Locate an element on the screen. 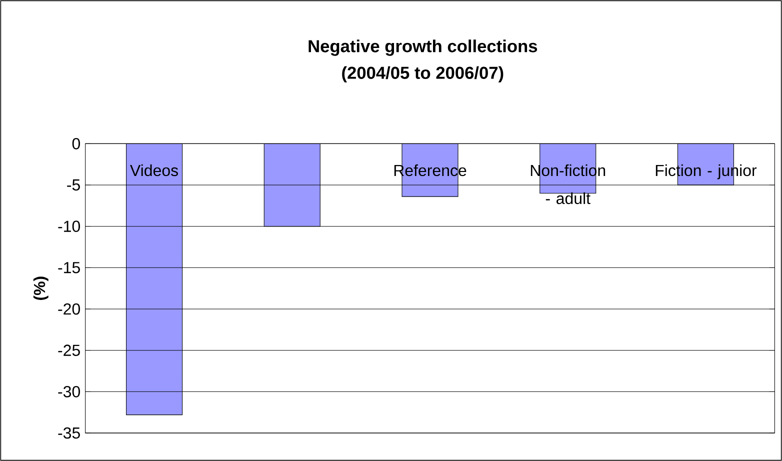 The width and height of the screenshot is (782, 461). chart-subtitle: (2004/05 to 2006/07) is located at coordinates (423, 74).